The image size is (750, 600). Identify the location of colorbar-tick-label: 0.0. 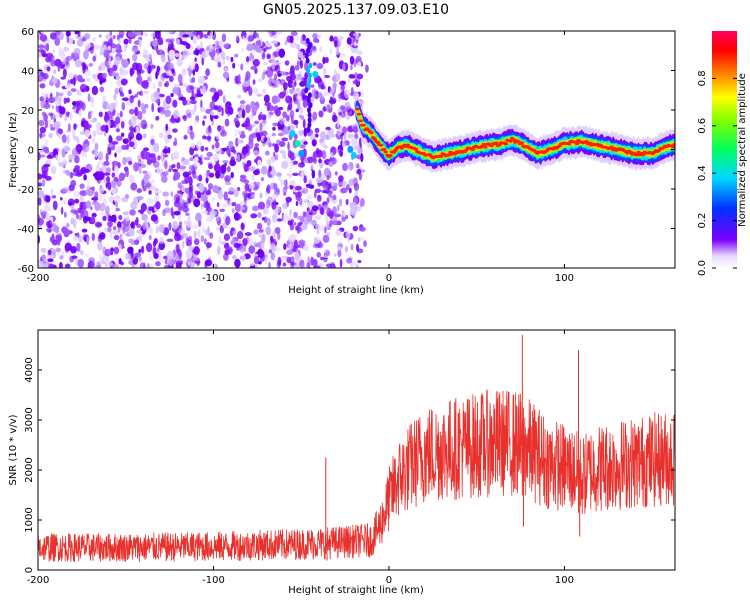
(702, 268).